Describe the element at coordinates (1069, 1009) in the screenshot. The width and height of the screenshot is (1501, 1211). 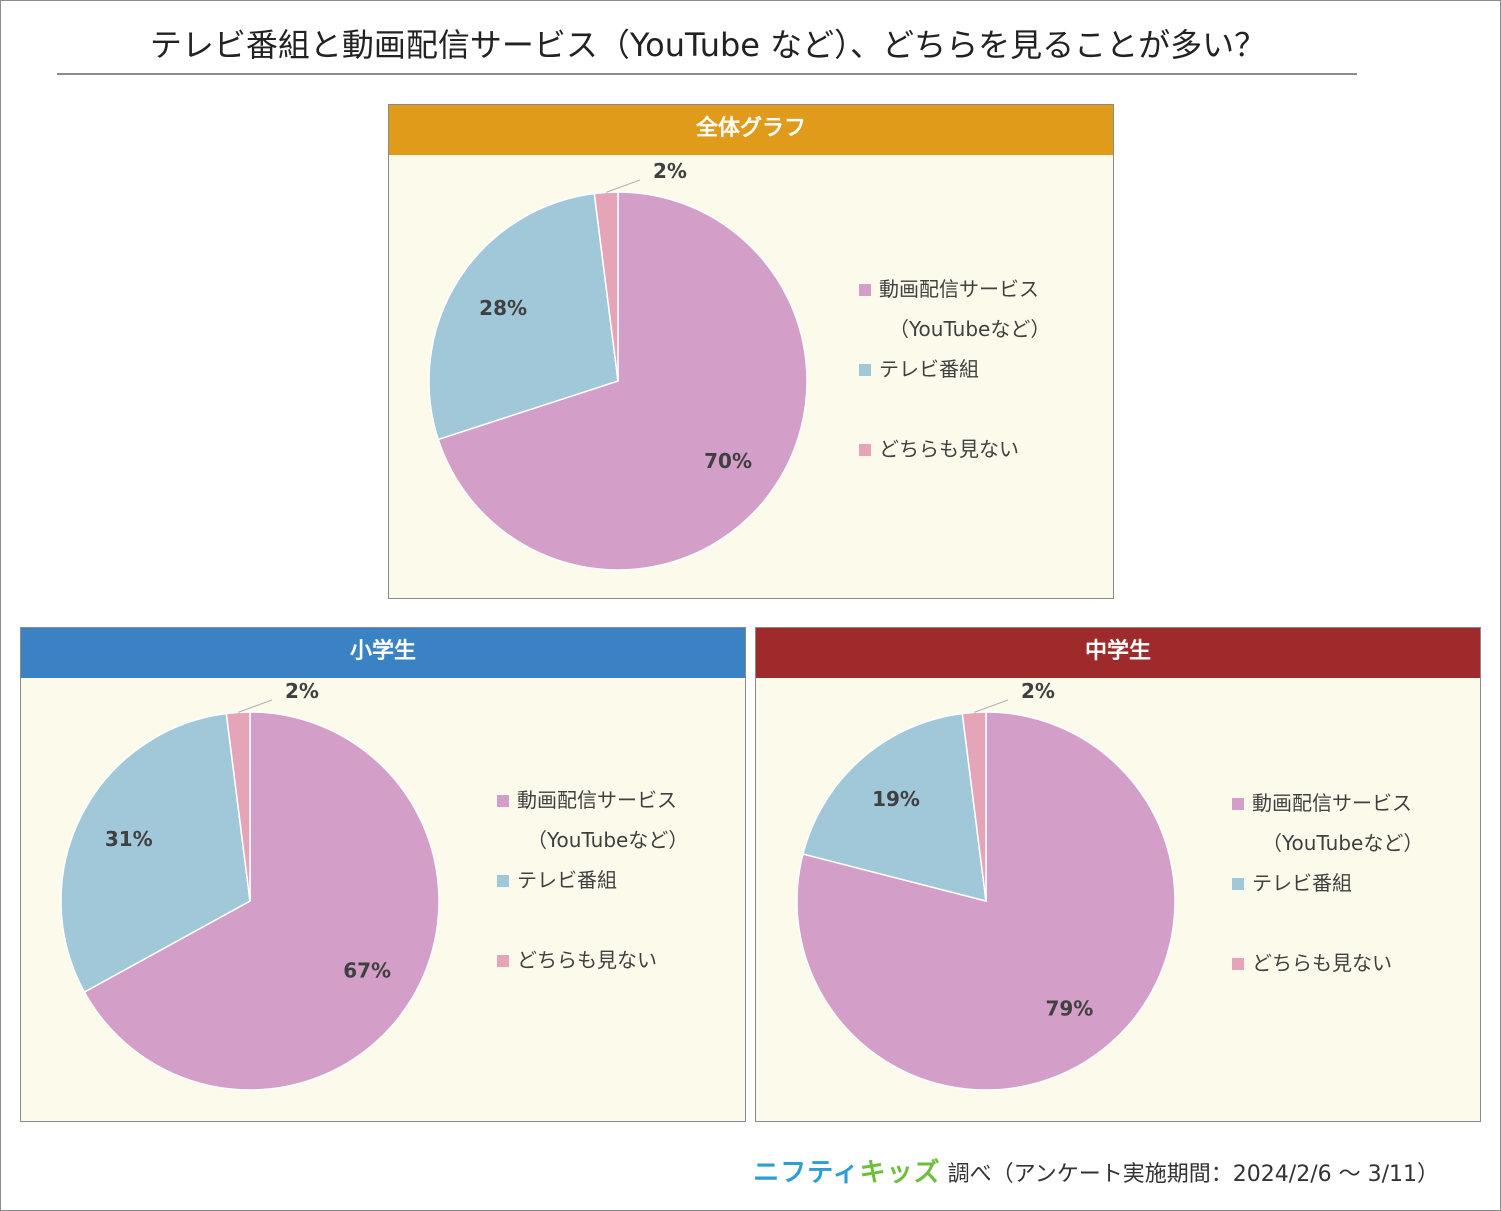
I see `data-label-video: 79%` at that location.